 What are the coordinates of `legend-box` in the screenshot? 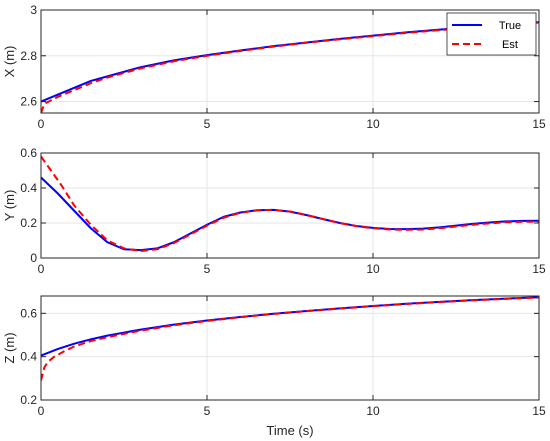 It's located at (491, 34).